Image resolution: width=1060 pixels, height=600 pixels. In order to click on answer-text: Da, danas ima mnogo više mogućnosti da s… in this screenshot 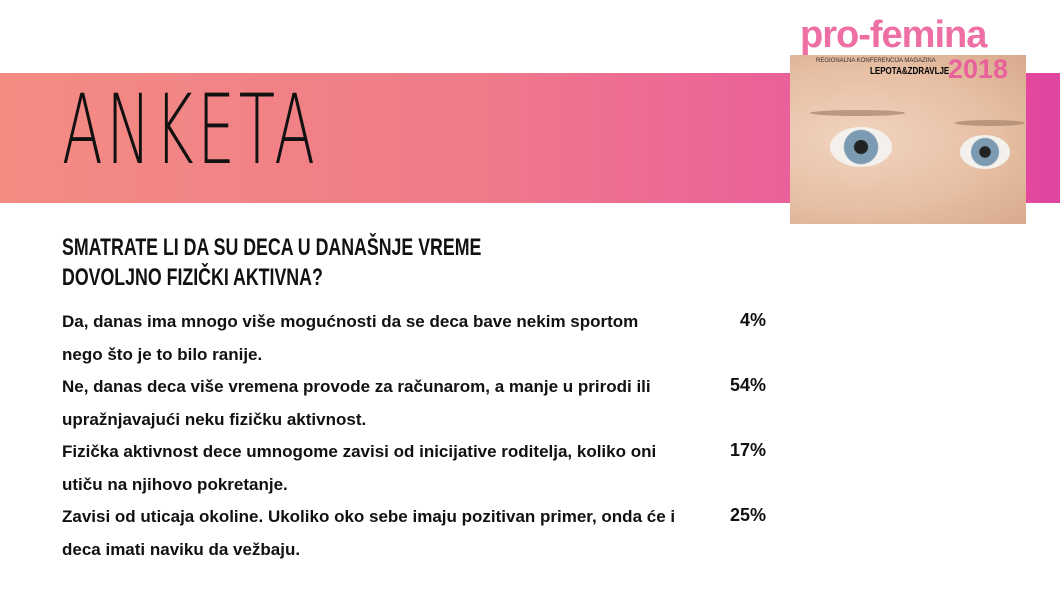, I will do `click(350, 338)`.